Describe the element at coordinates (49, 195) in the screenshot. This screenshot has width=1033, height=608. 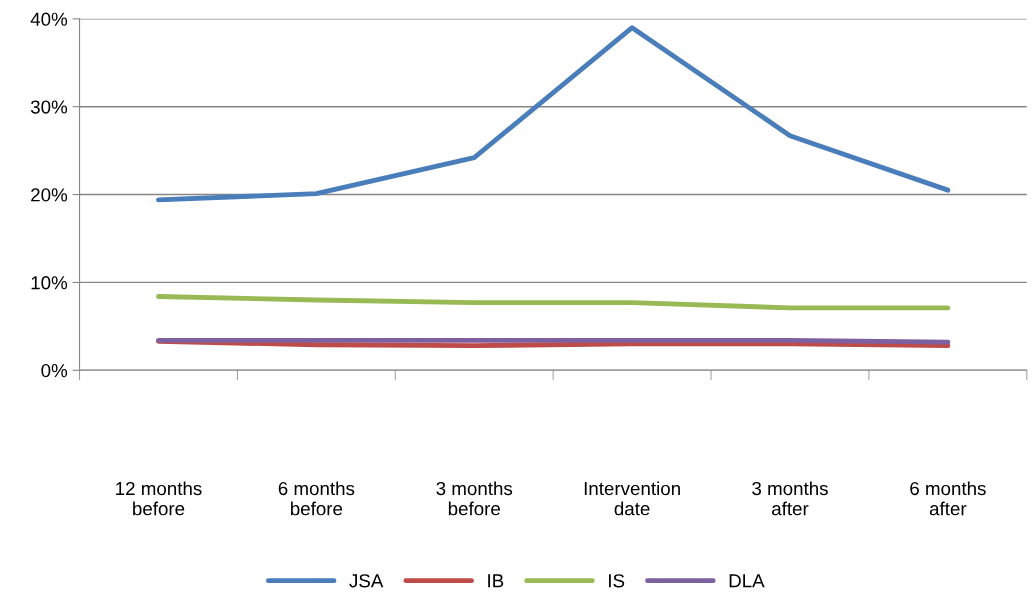
I see `y-tick-label: 20%` at that location.